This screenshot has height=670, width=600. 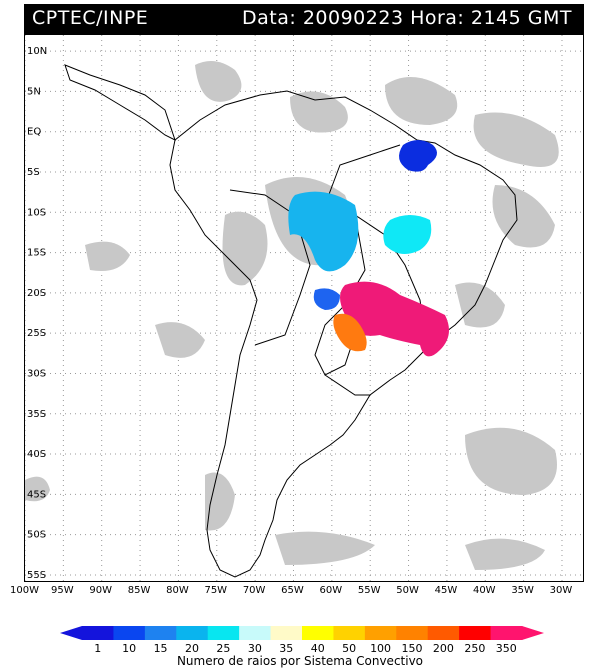 What do you see at coordinates (36, 333) in the screenshot?
I see `lat-label: 25S` at bounding box center [36, 333].